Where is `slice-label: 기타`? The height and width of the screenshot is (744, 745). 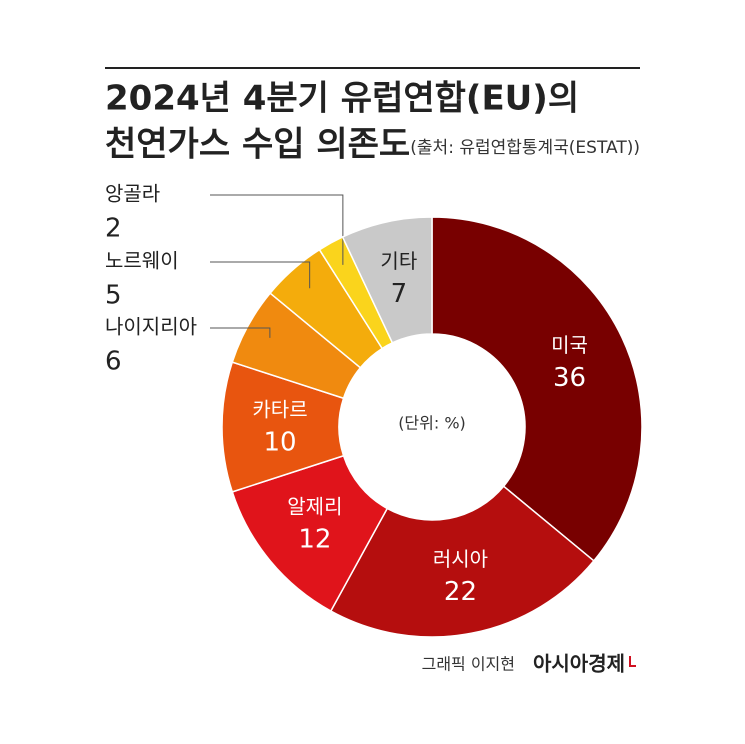 slice-label: 기타 is located at coordinates (398, 261).